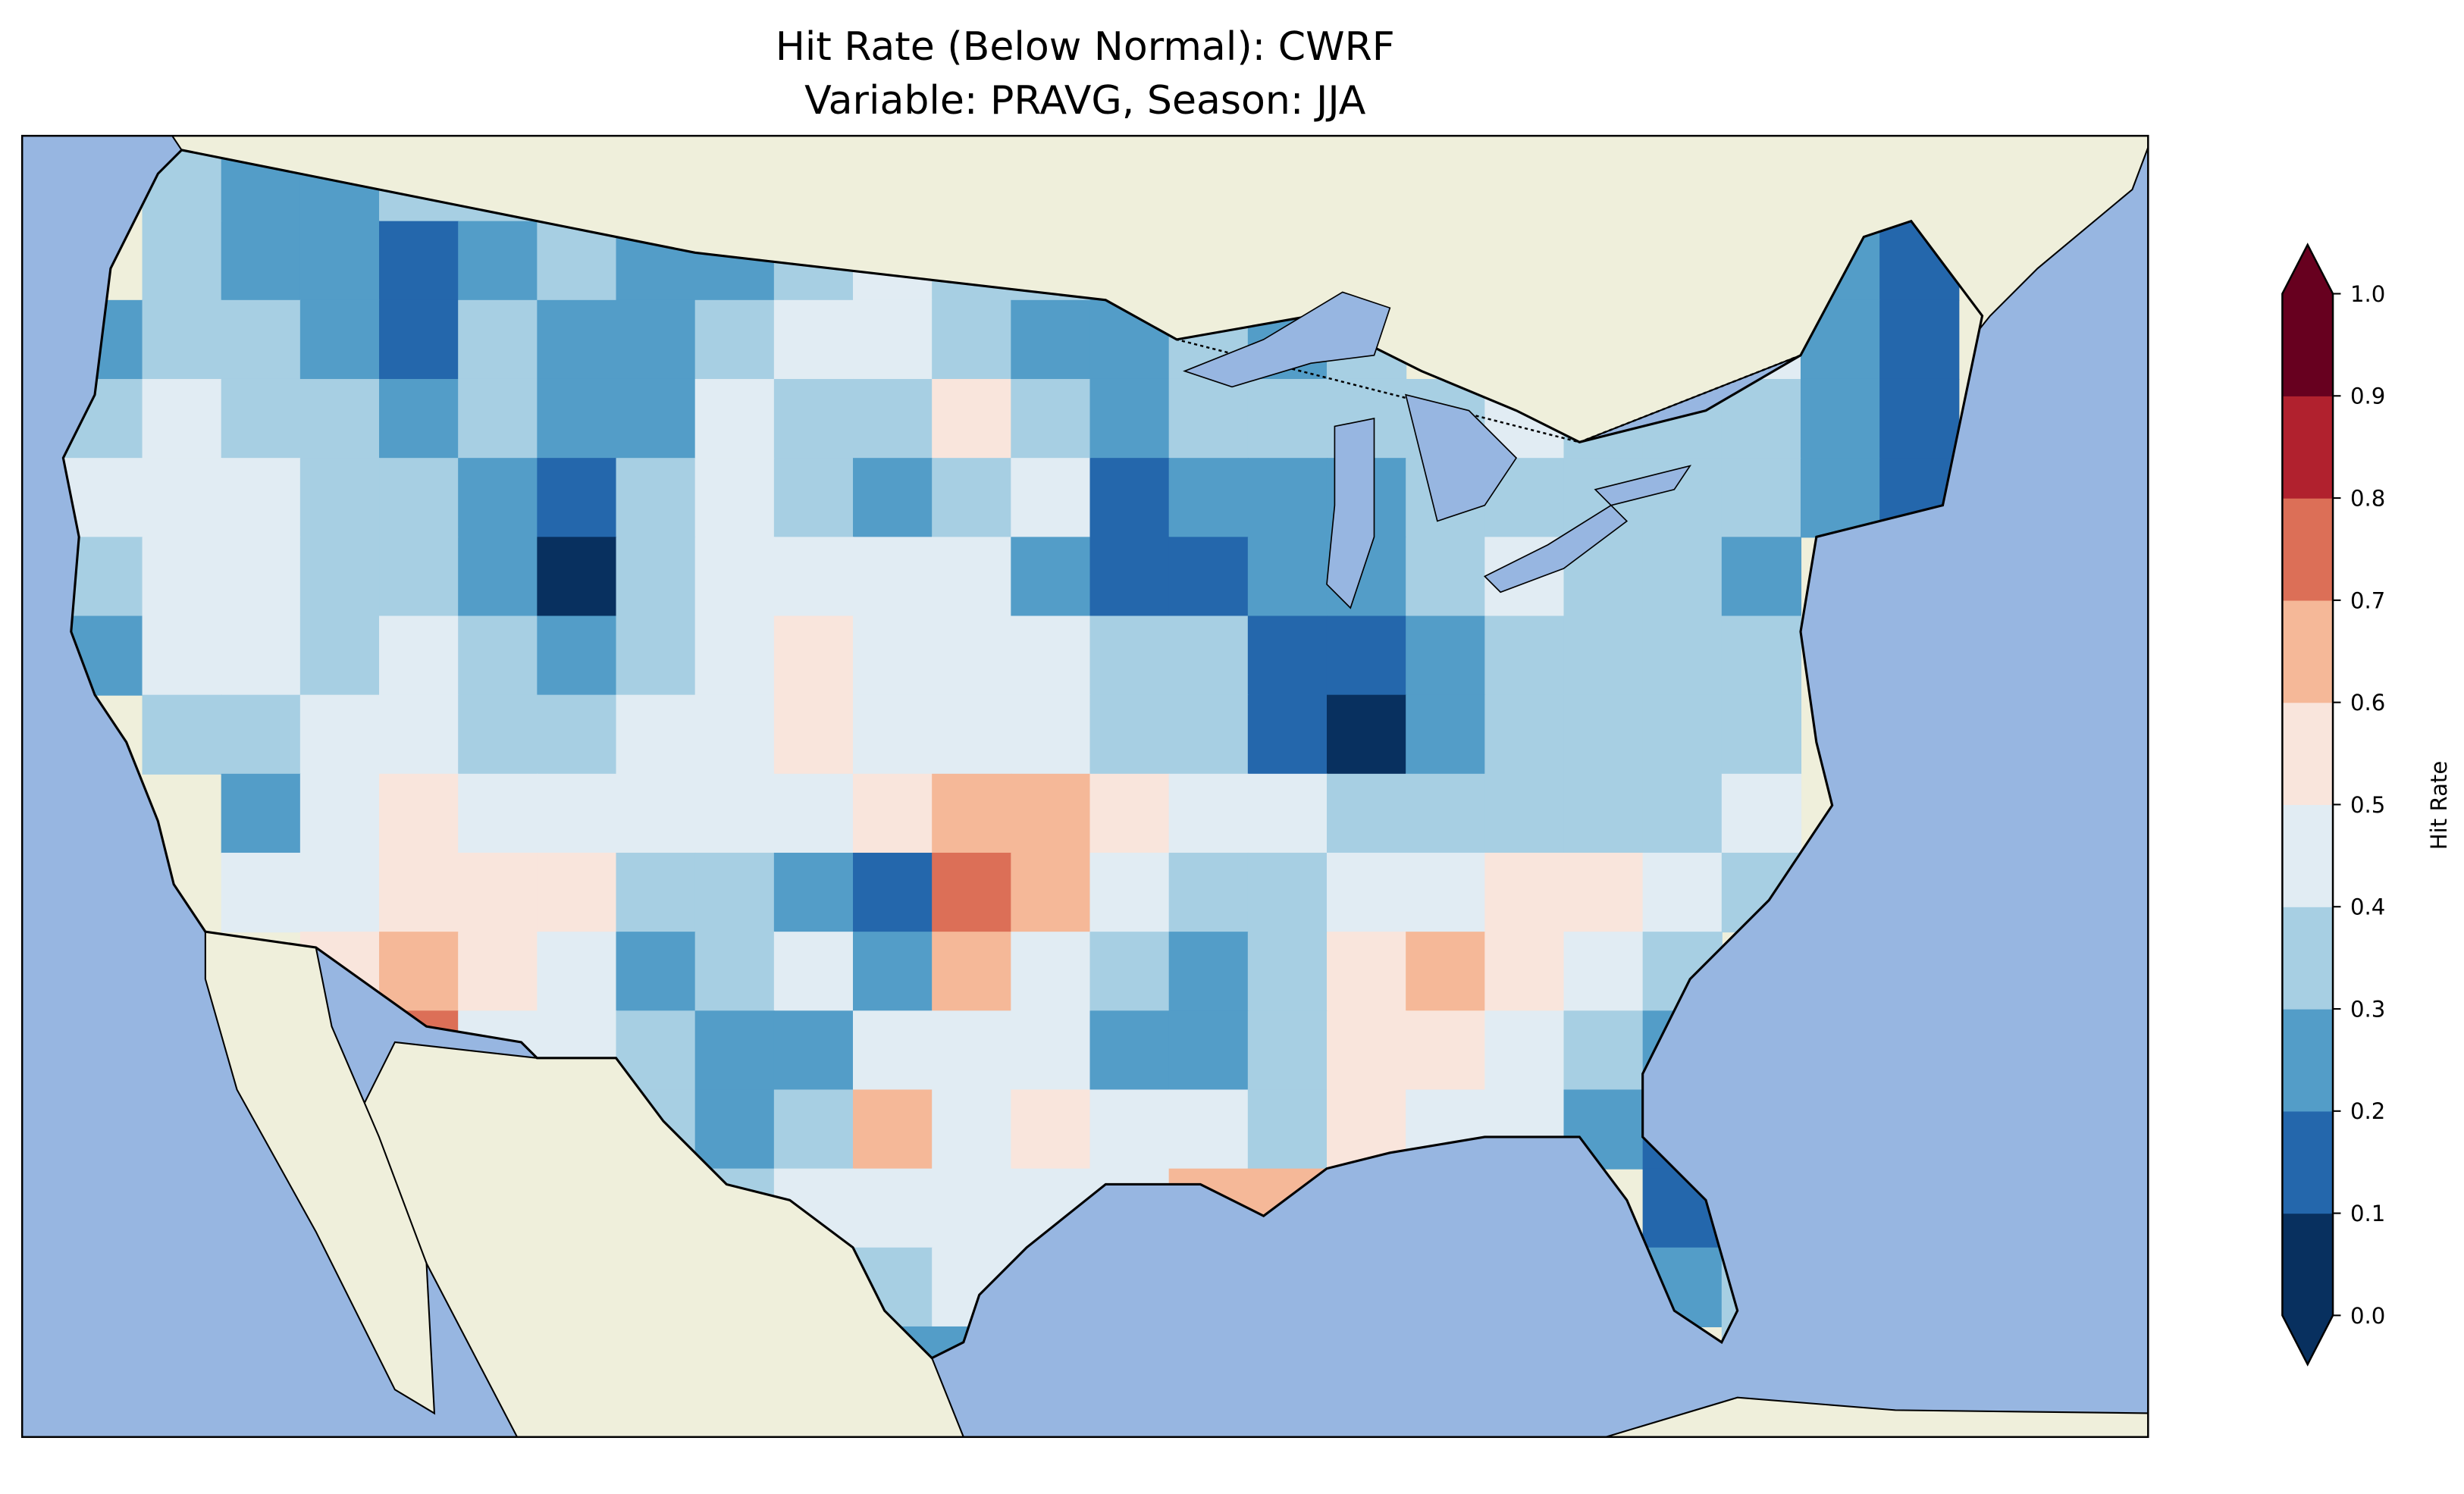  What do you see at coordinates (1086, 47) in the screenshot?
I see `chart-title: Hit Rate (Below Normal): CWRF` at bounding box center [1086, 47].